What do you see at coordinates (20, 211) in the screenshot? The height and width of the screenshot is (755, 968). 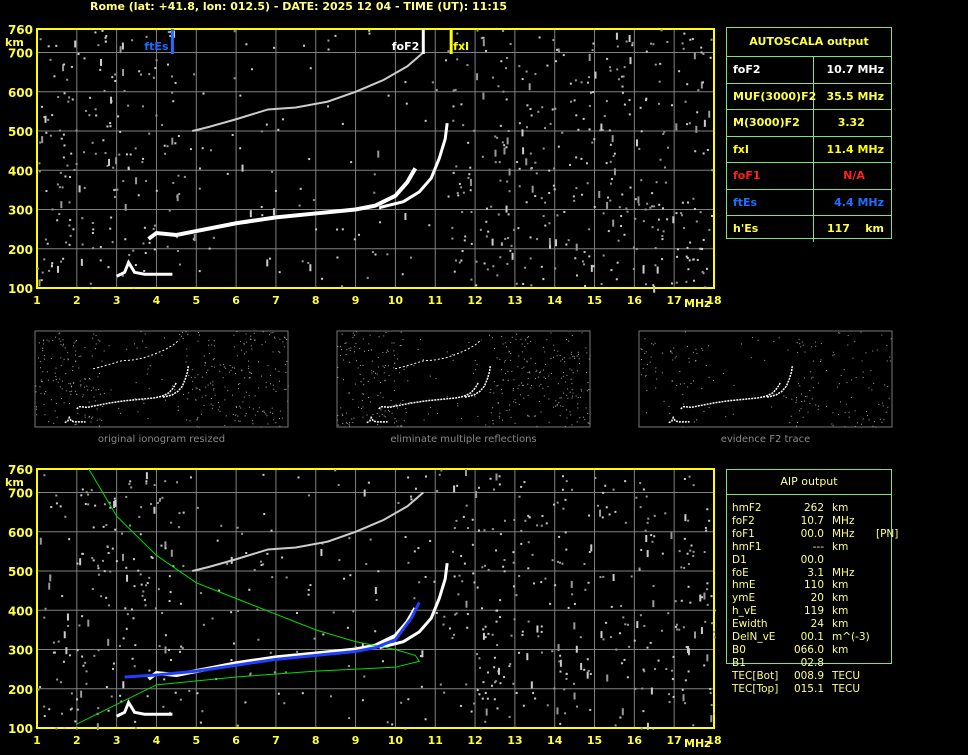 I see `y-tick-label: 300` at bounding box center [20, 211].